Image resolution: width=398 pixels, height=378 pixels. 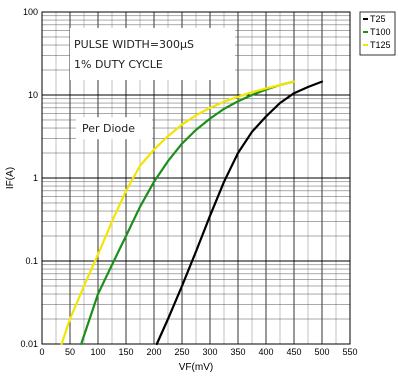 What do you see at coordinates (293, 352) in the screenshot?
I see `x-tick-label: 450` at bounding box center [293, 352].